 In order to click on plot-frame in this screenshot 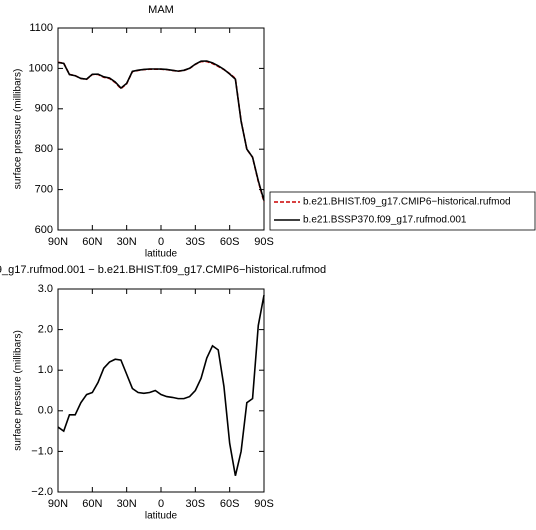, I will do `click(161, 129)`.